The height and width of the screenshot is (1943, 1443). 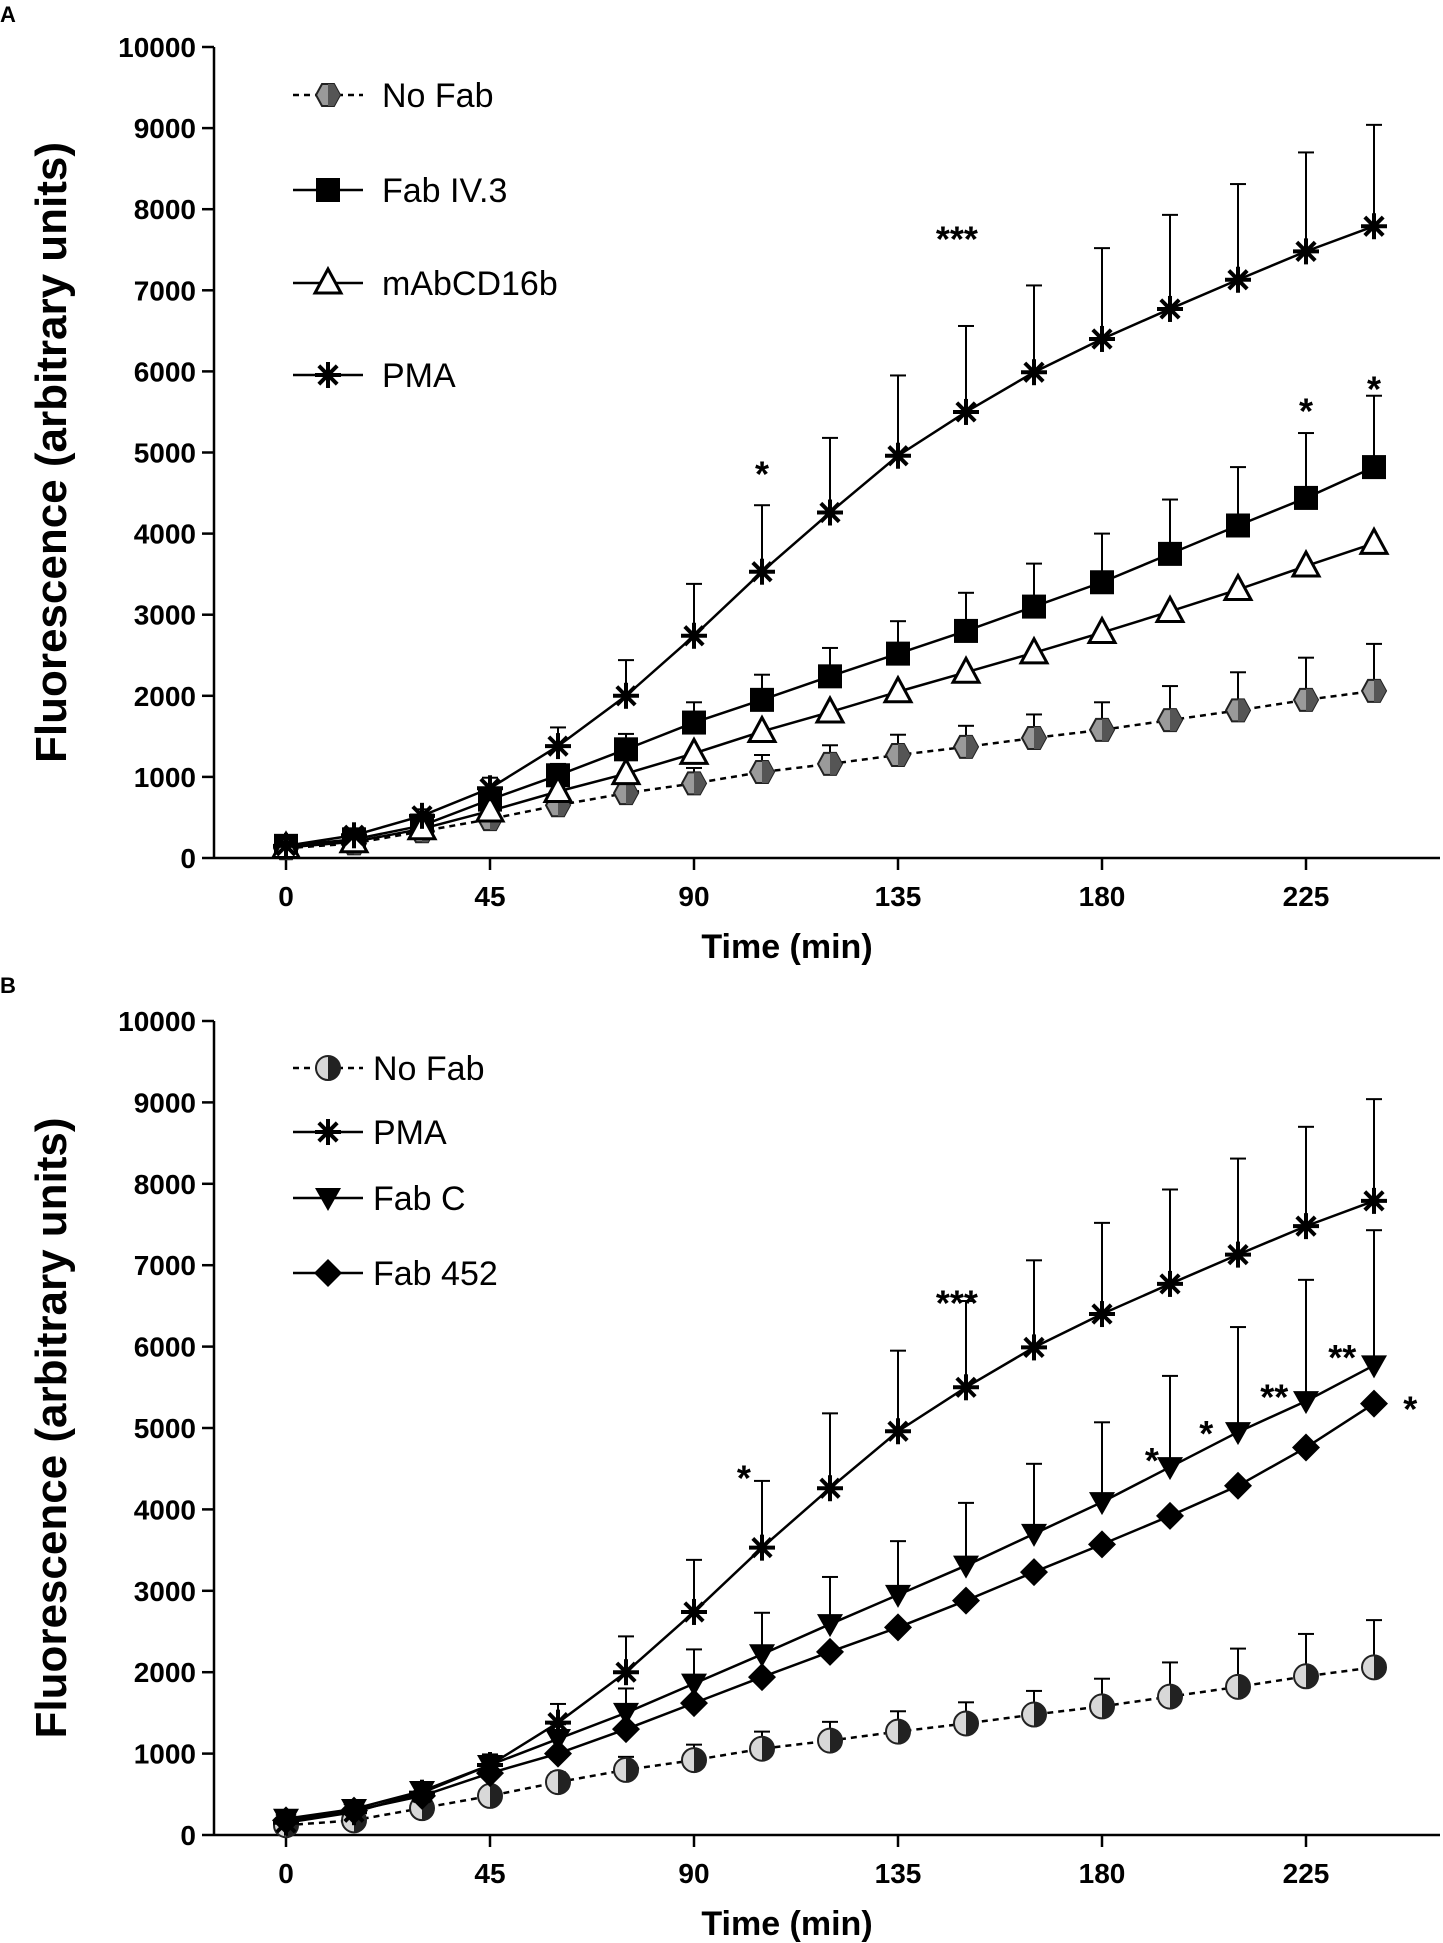 I want to click on x-tick-label: 180, so click(x=1102, y=1873).